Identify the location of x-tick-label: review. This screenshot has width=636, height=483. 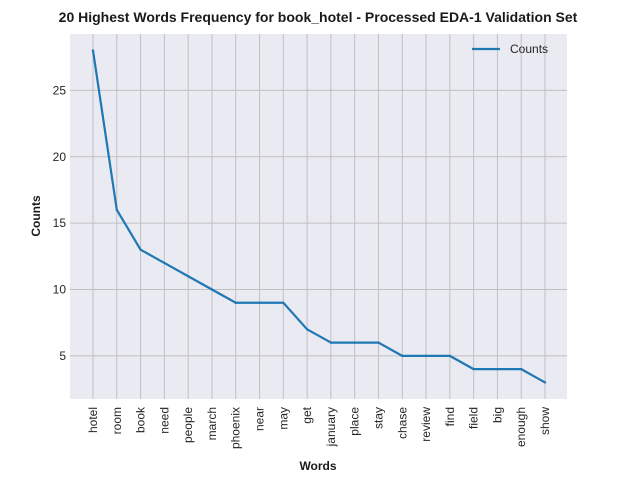
(426, 424).